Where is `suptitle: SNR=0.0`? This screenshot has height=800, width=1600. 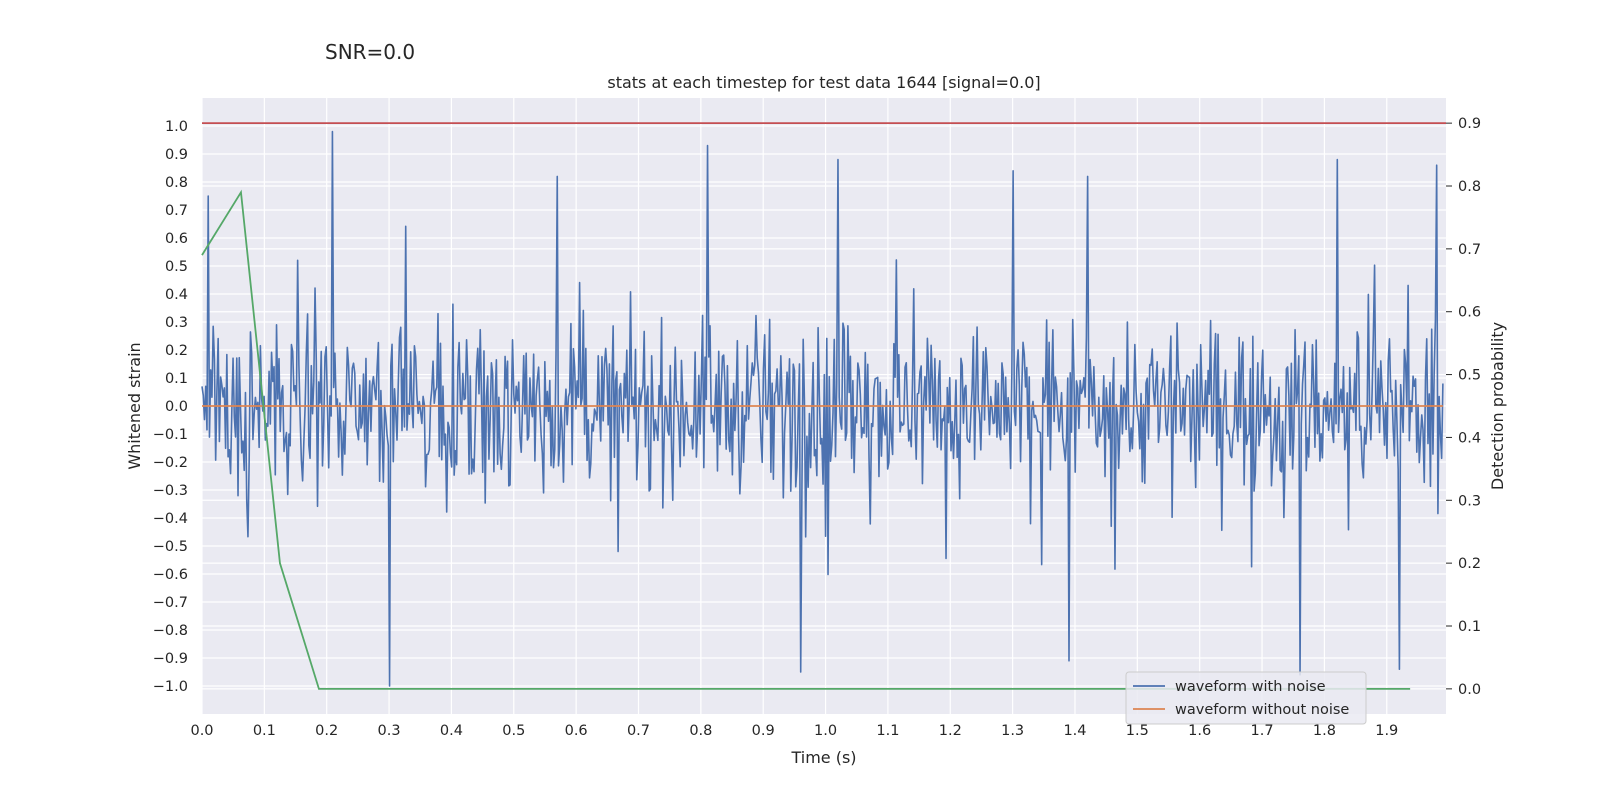 suptitle: SNR=0.0 is located at coordinates (370, 52).